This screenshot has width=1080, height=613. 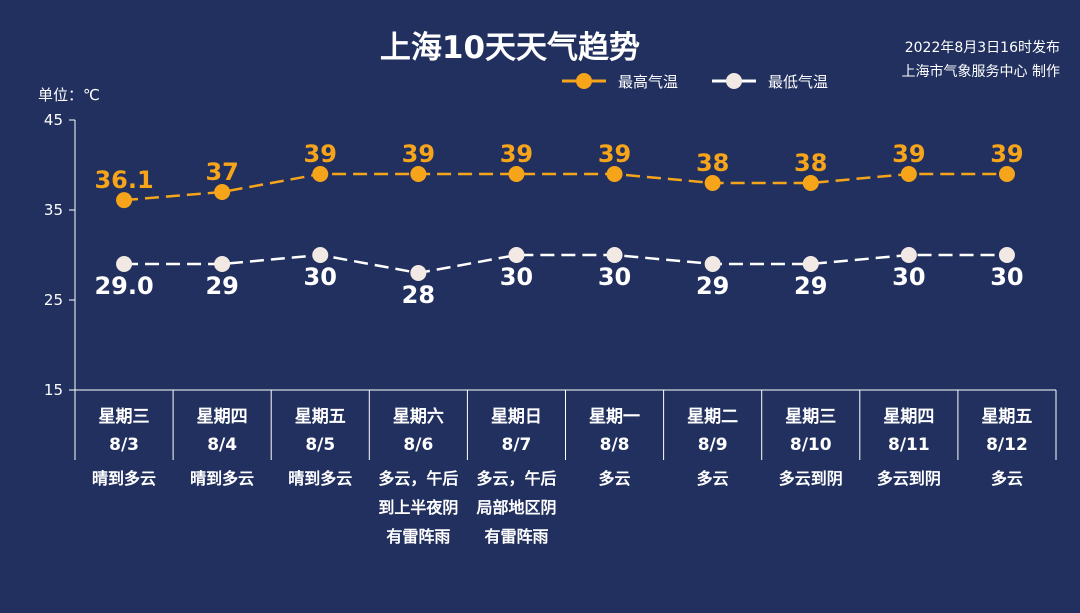 What do you see at coordinates (53, 120) in the screenshot?
I see `y-tick-label: 45` at bounding box center [53, 120].